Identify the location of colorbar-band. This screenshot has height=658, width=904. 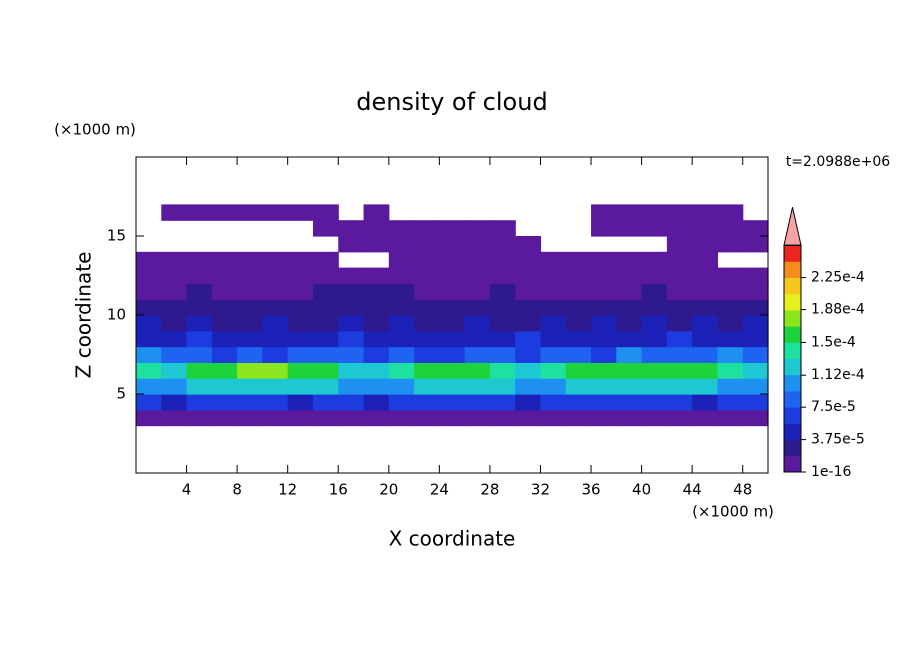
(792, 399).